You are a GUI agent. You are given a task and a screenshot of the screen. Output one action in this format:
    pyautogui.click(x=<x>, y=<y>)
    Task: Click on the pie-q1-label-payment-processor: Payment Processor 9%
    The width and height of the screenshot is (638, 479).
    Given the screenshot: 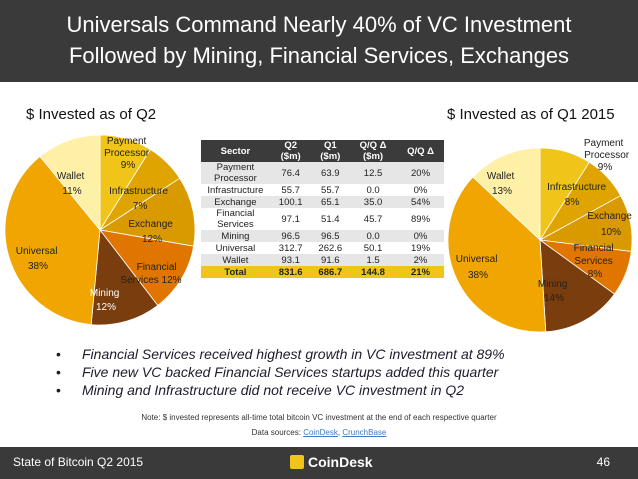 What is the action you would take?
    pyautogui.click(x=608, y=155)
    